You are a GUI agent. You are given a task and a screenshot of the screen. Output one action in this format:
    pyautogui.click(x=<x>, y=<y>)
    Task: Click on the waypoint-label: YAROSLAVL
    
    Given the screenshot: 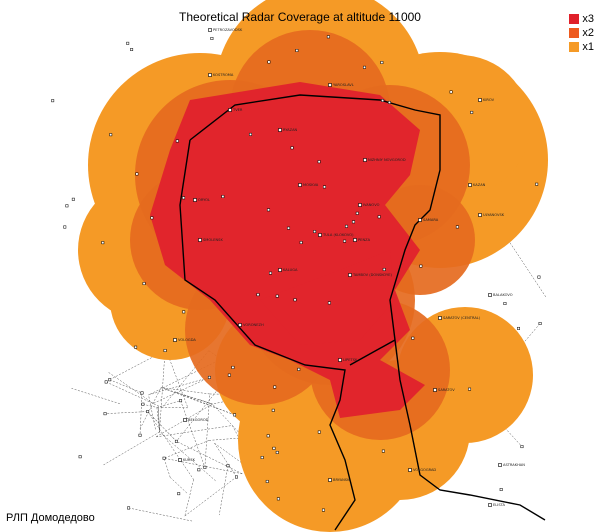 What is the action you would take?
    pyautogui.click(x=343, y=85)
    